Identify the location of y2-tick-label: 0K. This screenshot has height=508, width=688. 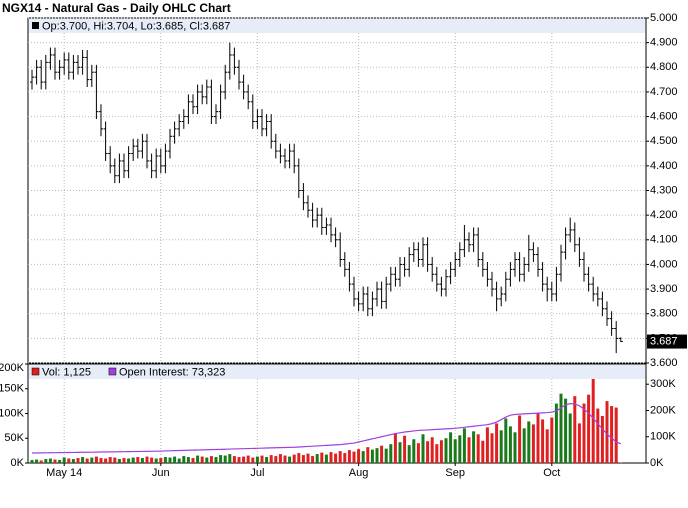
(657, 463).